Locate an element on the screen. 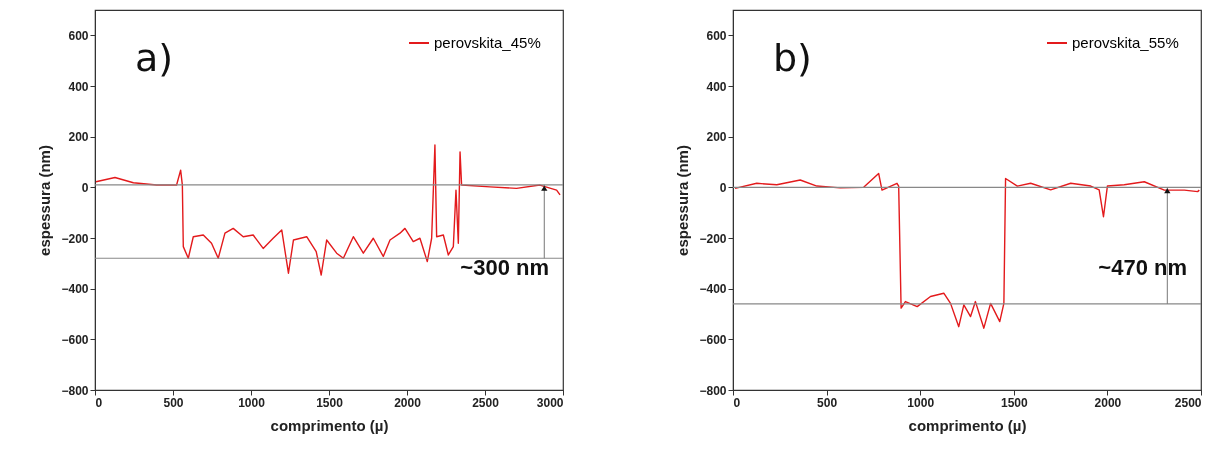 Image resolution: width=1231 pixels, height=457 pixels. legend-label: perovskita_55% is located at coordinates (1125, 42).